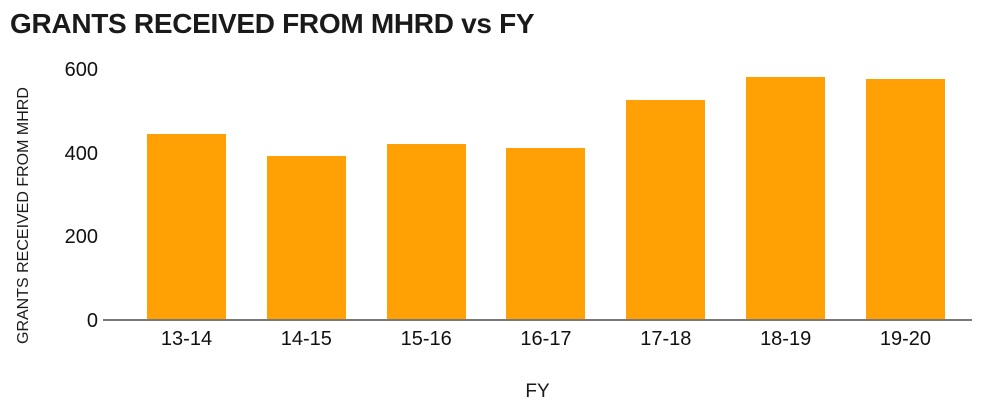  What do you see at coordinates (81, 70) in the screenshot?
I see `y-tick-label: 600` at bounding box center [81, 70].